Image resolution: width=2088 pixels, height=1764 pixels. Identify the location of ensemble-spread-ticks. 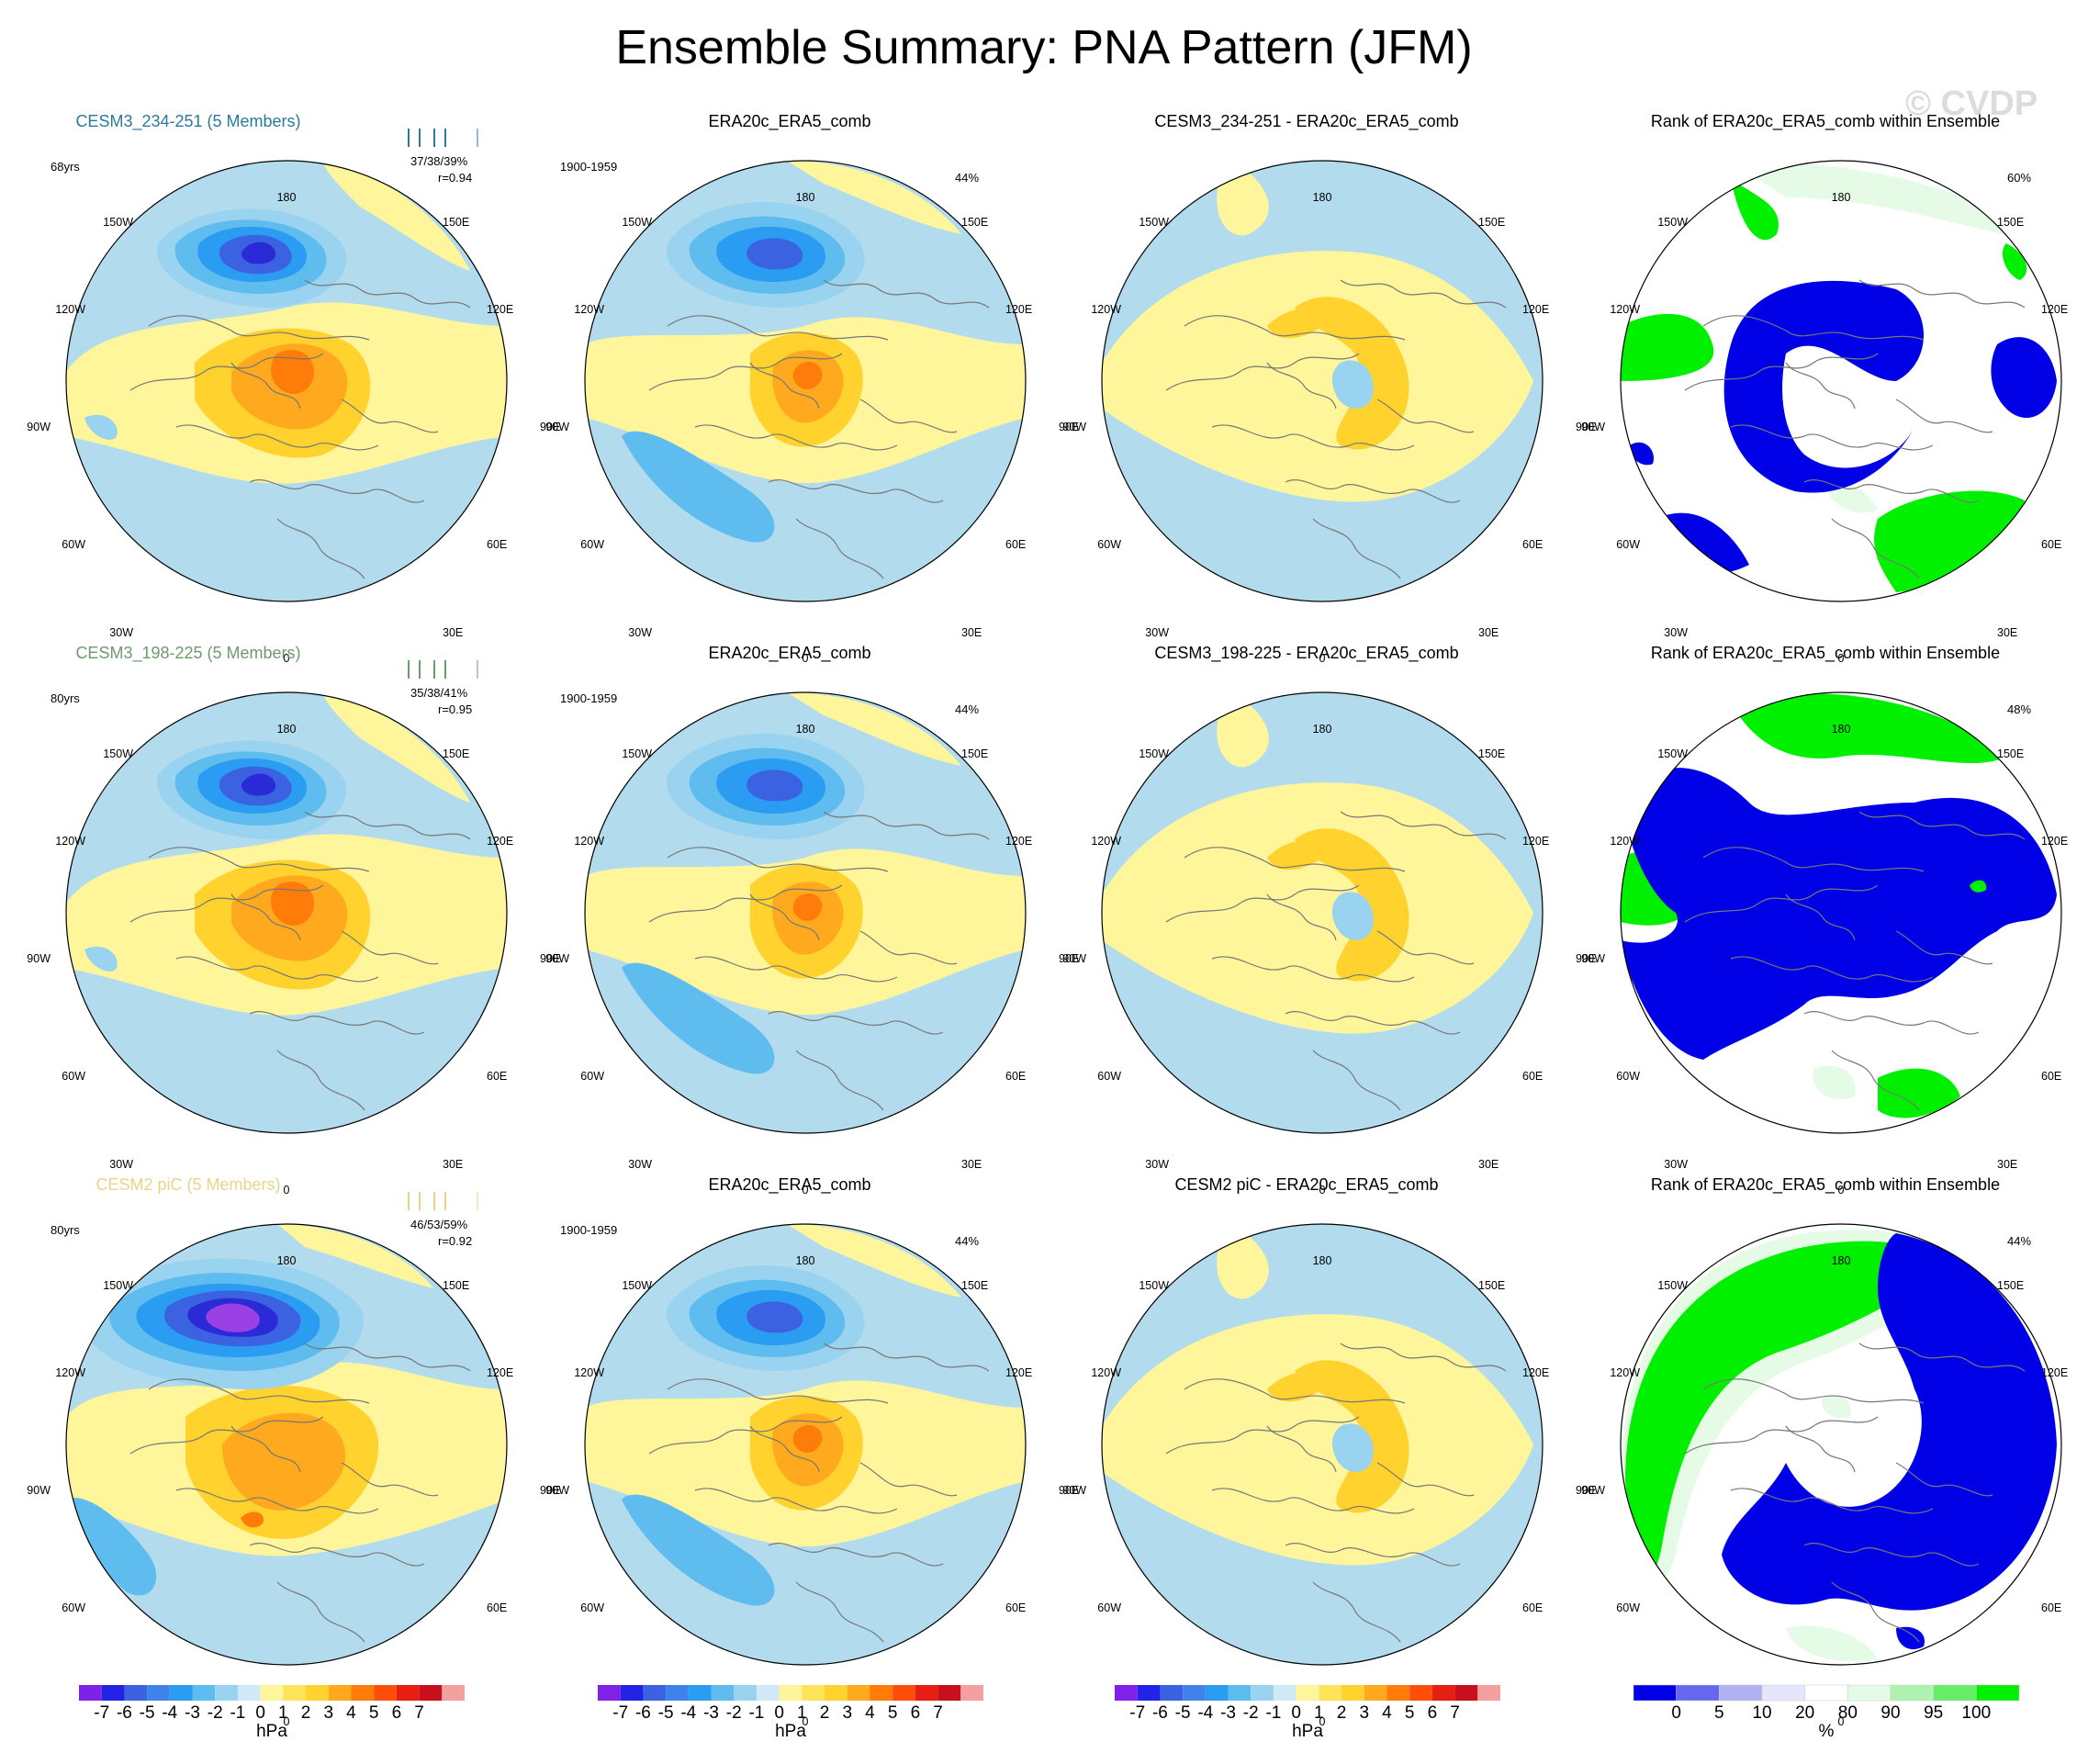
(443, 669).